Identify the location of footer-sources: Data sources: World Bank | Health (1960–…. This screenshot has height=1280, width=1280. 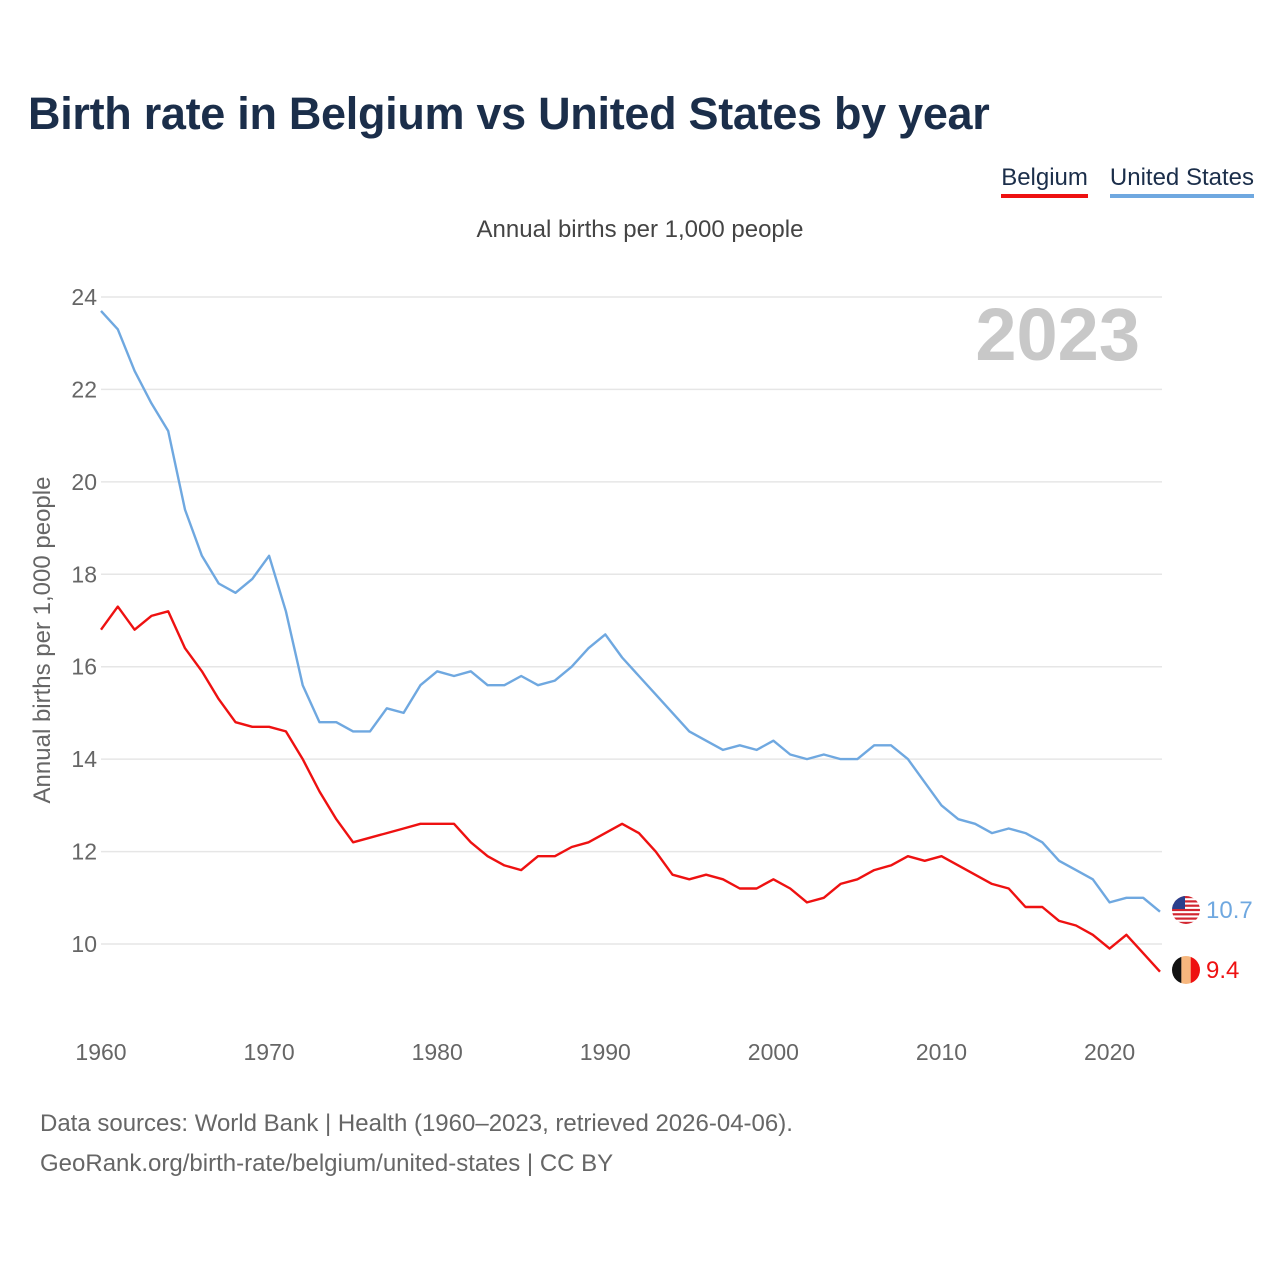
(416, 1123).